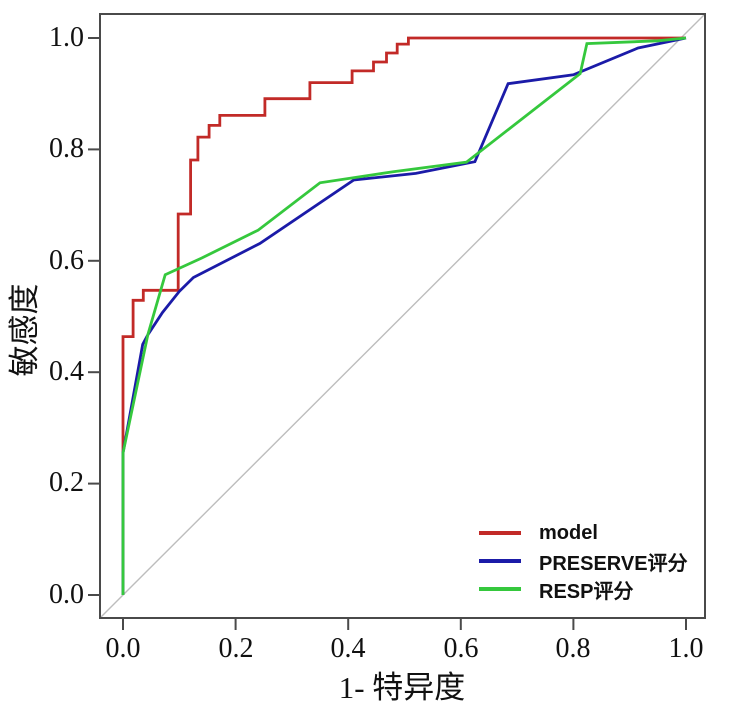 This screenshot has height=713, width=746. I want to click on legend: model PRESERVE评分 RESP评分, so click(583, 561).